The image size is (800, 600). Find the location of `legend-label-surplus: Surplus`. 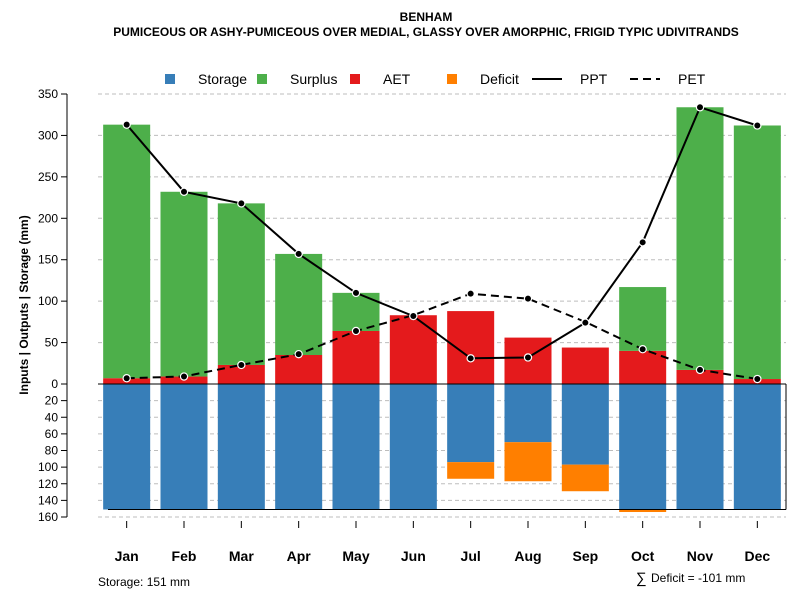

legend-label-surplus: Surplus is located at coordinates (313, 79).